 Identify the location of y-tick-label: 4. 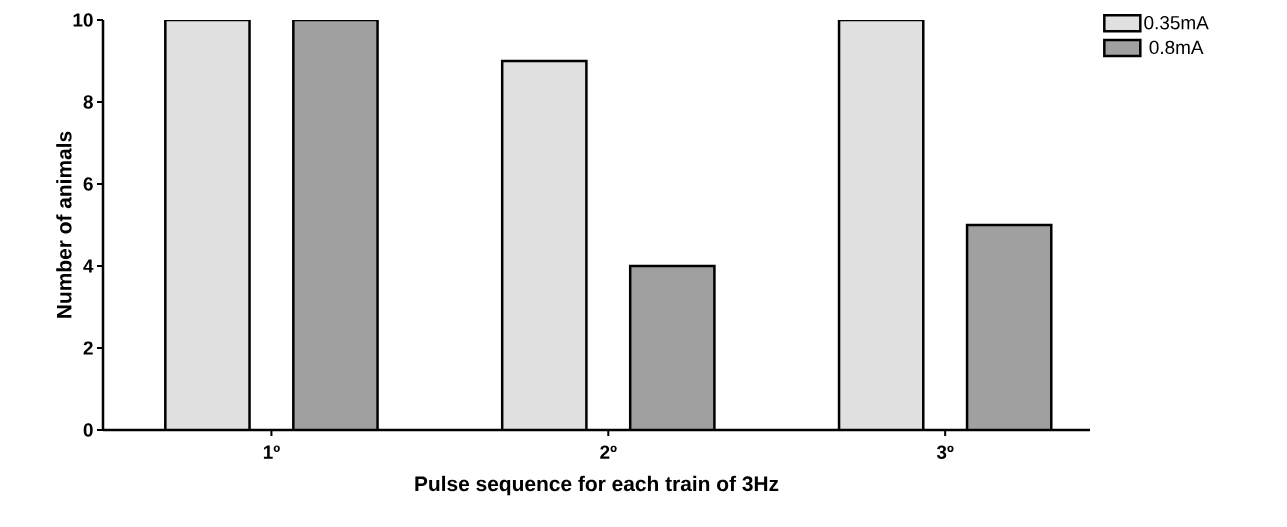
(88, 266).